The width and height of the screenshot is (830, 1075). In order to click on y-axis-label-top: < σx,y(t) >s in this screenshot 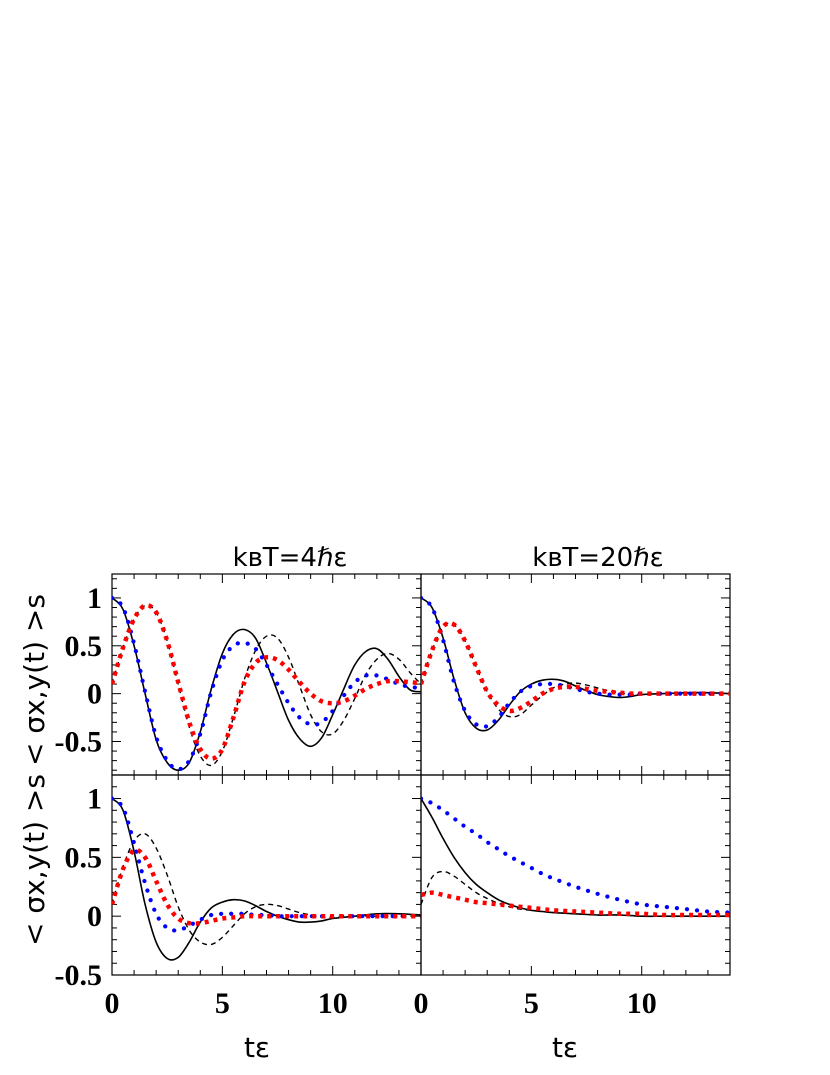, I will do `click(34, 680)`.